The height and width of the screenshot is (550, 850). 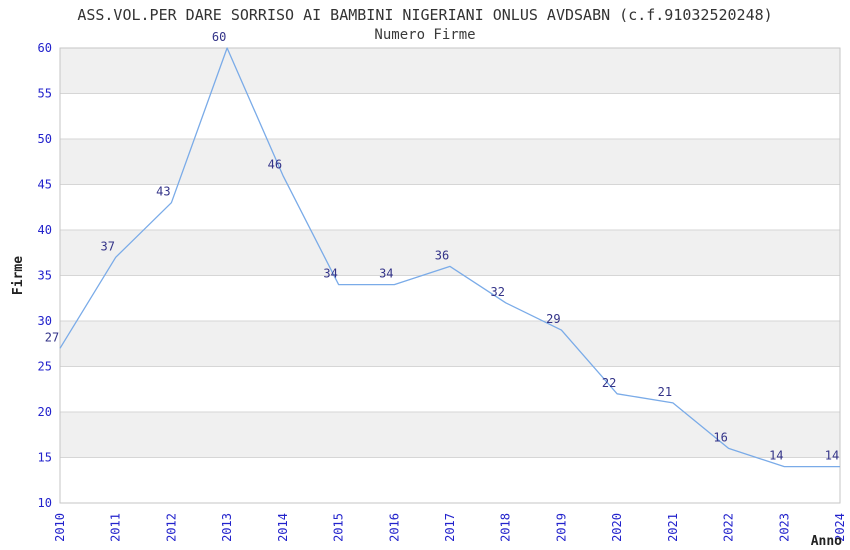 I want to click on y-tick-label: 35, so click(x=45, y=276).